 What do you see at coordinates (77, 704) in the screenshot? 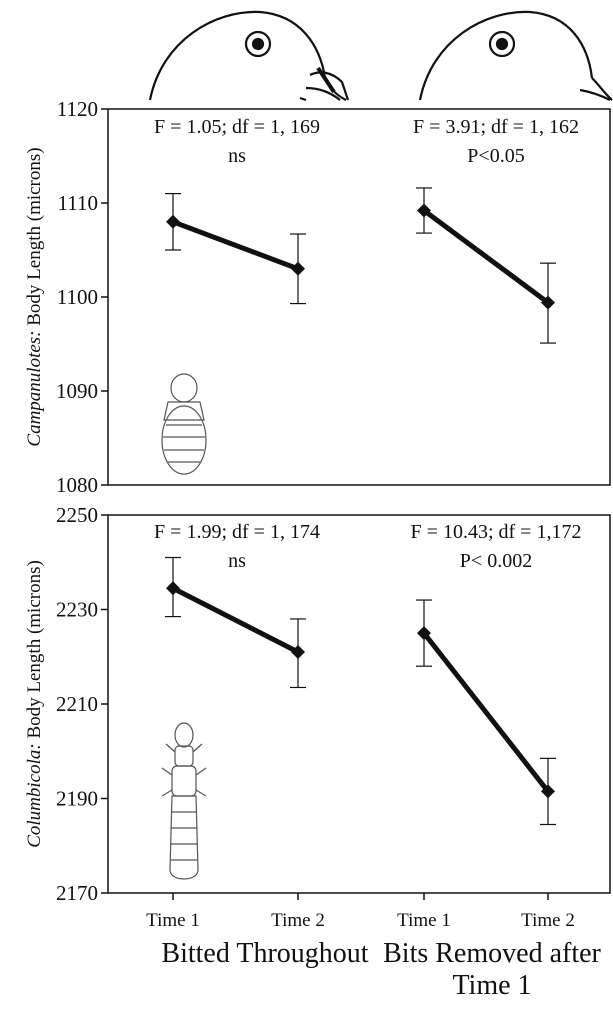
I see `y-tick-label: 2210` at bounding box center [77, 704].